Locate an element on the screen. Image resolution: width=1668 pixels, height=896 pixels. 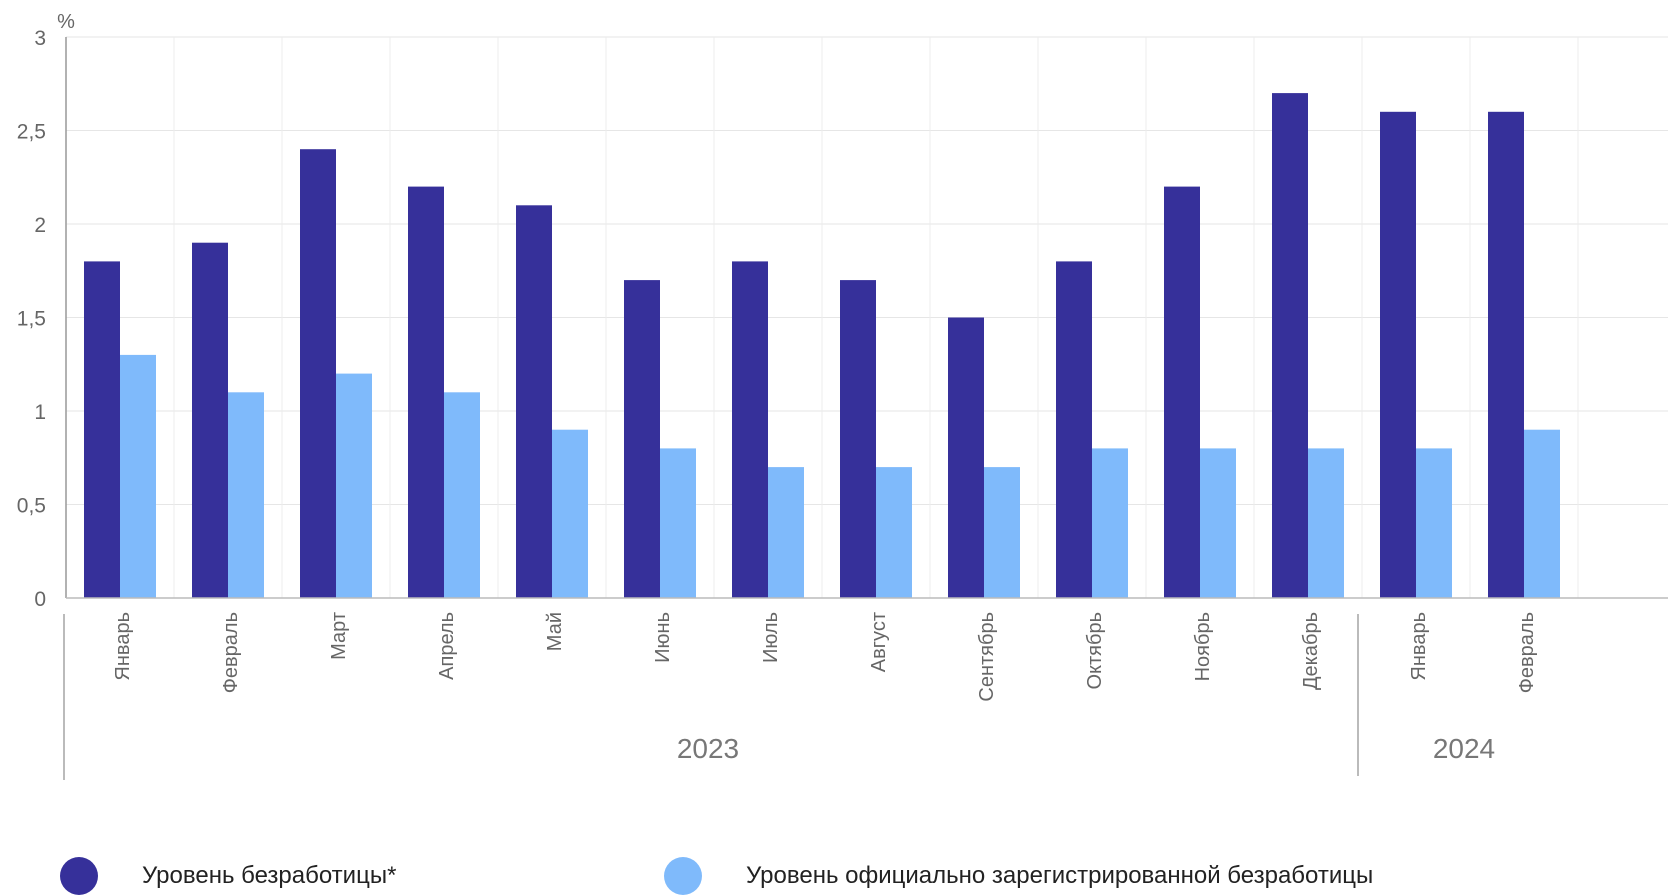
x-tick-label: Март is located at coordinates (339, 636).